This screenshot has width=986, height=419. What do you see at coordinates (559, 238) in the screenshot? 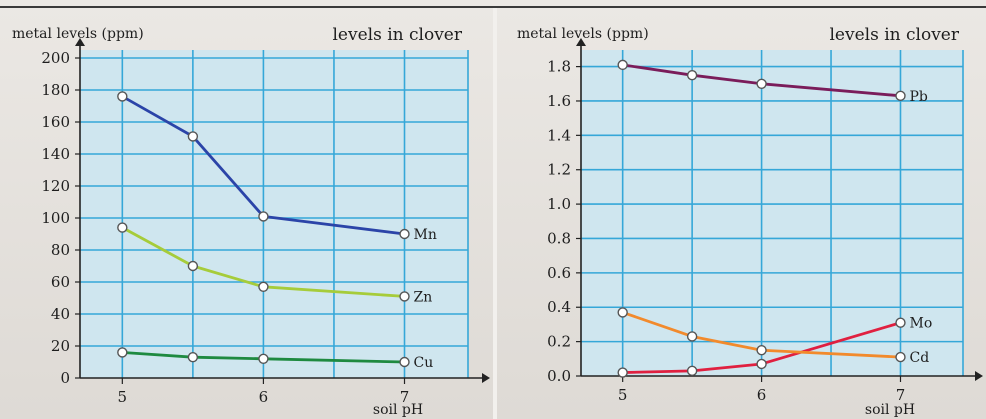
I see `y-tick-label: 0.8` at bounding box center [559, 238].